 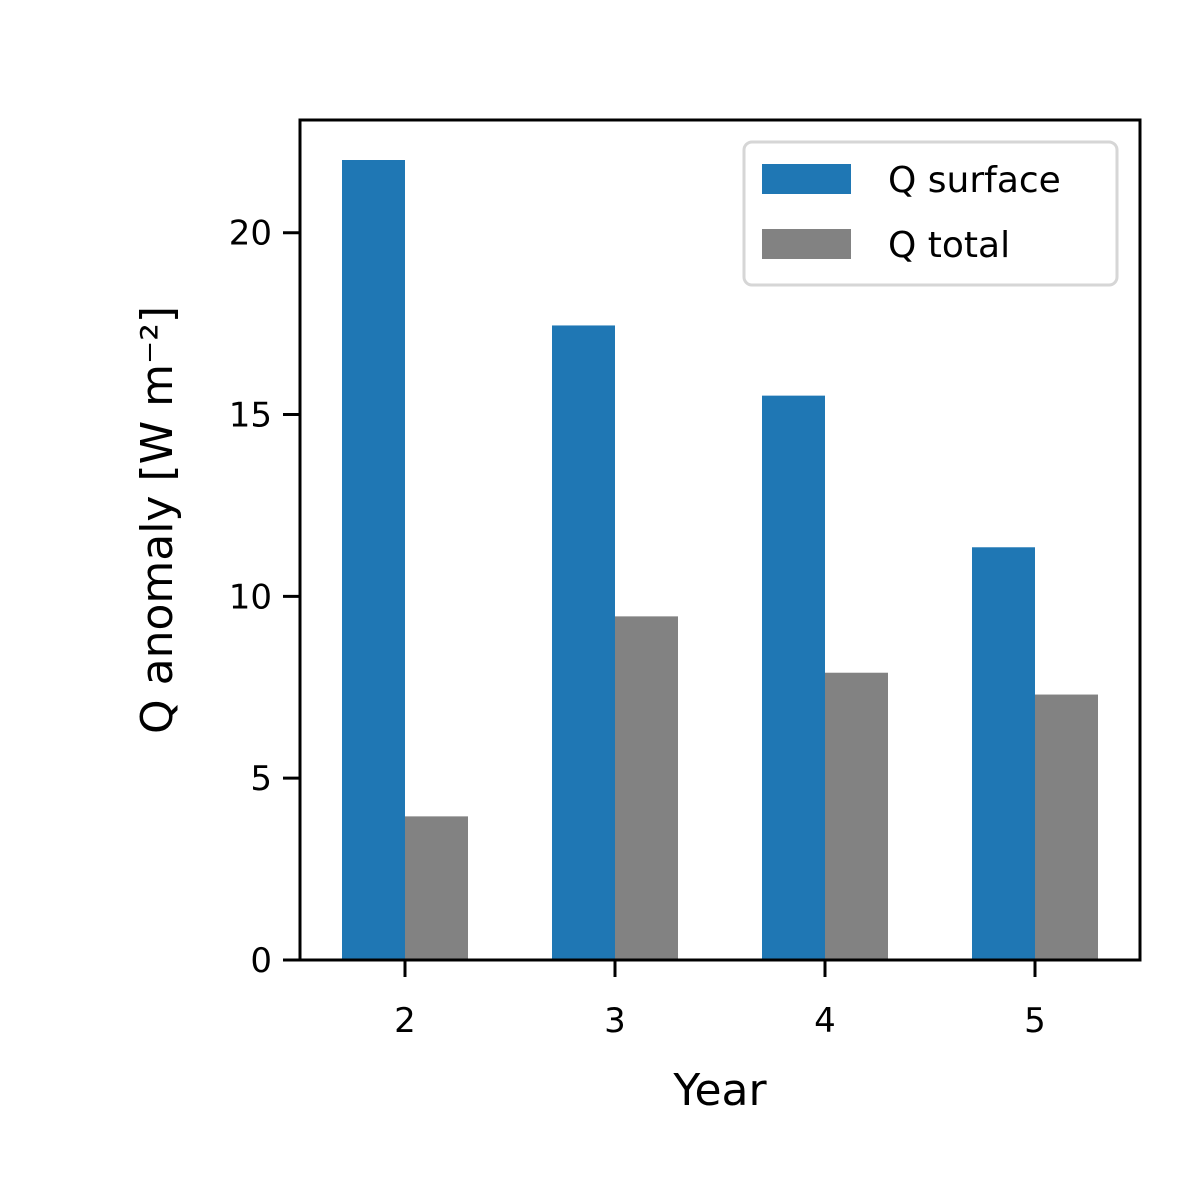 What do you see at coordinates (250, 597) in the screenshot?
I see `y-tick-label: 10` at bounding box center [250, 597].